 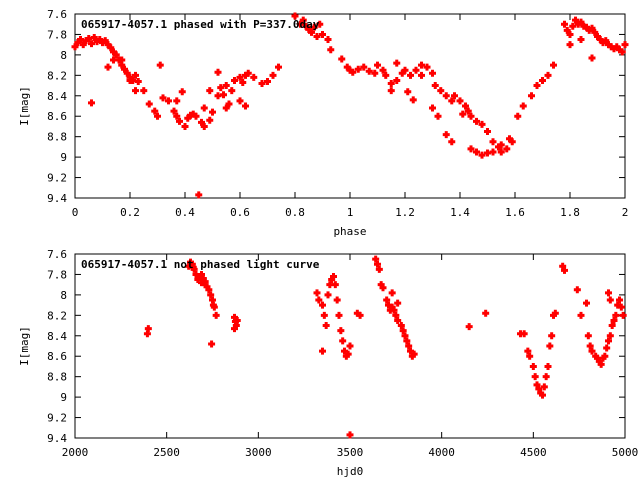 I want to click on x-tick-label: 1.2, so click(x=405, y=212).